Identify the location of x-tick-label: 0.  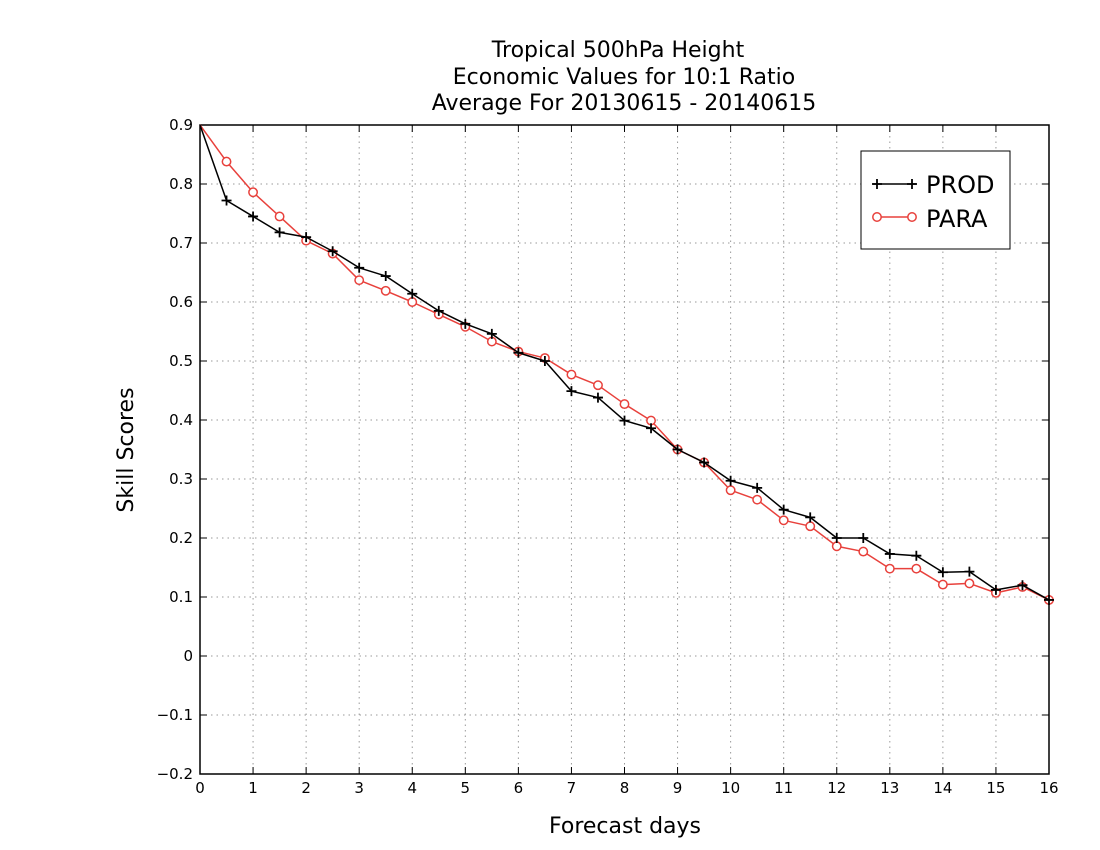
(200, 788).